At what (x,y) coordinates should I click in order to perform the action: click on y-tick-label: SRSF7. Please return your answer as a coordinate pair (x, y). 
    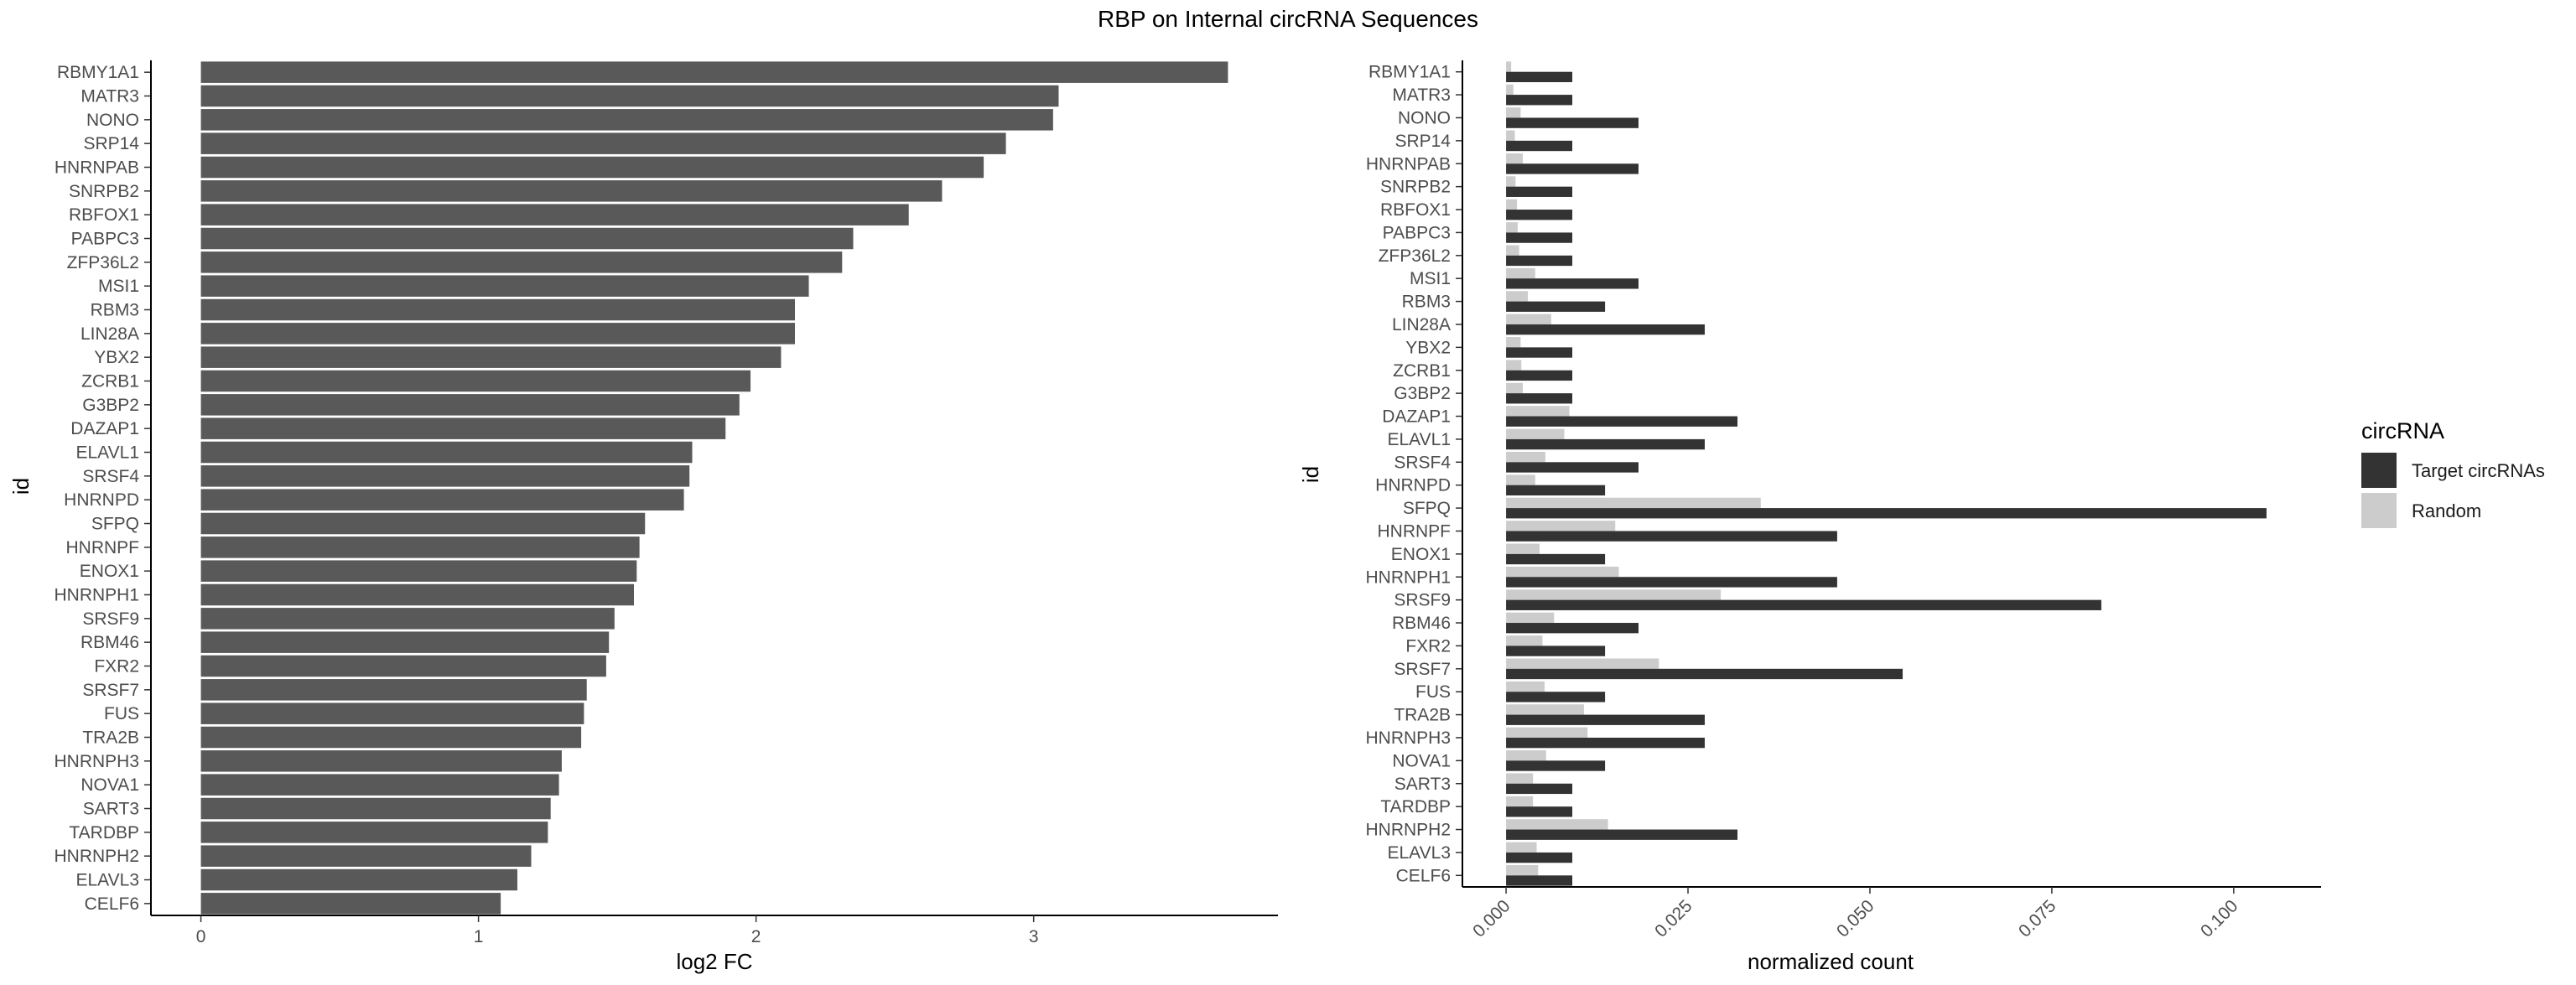
    Looking at the image, I should click on (1422, 669).